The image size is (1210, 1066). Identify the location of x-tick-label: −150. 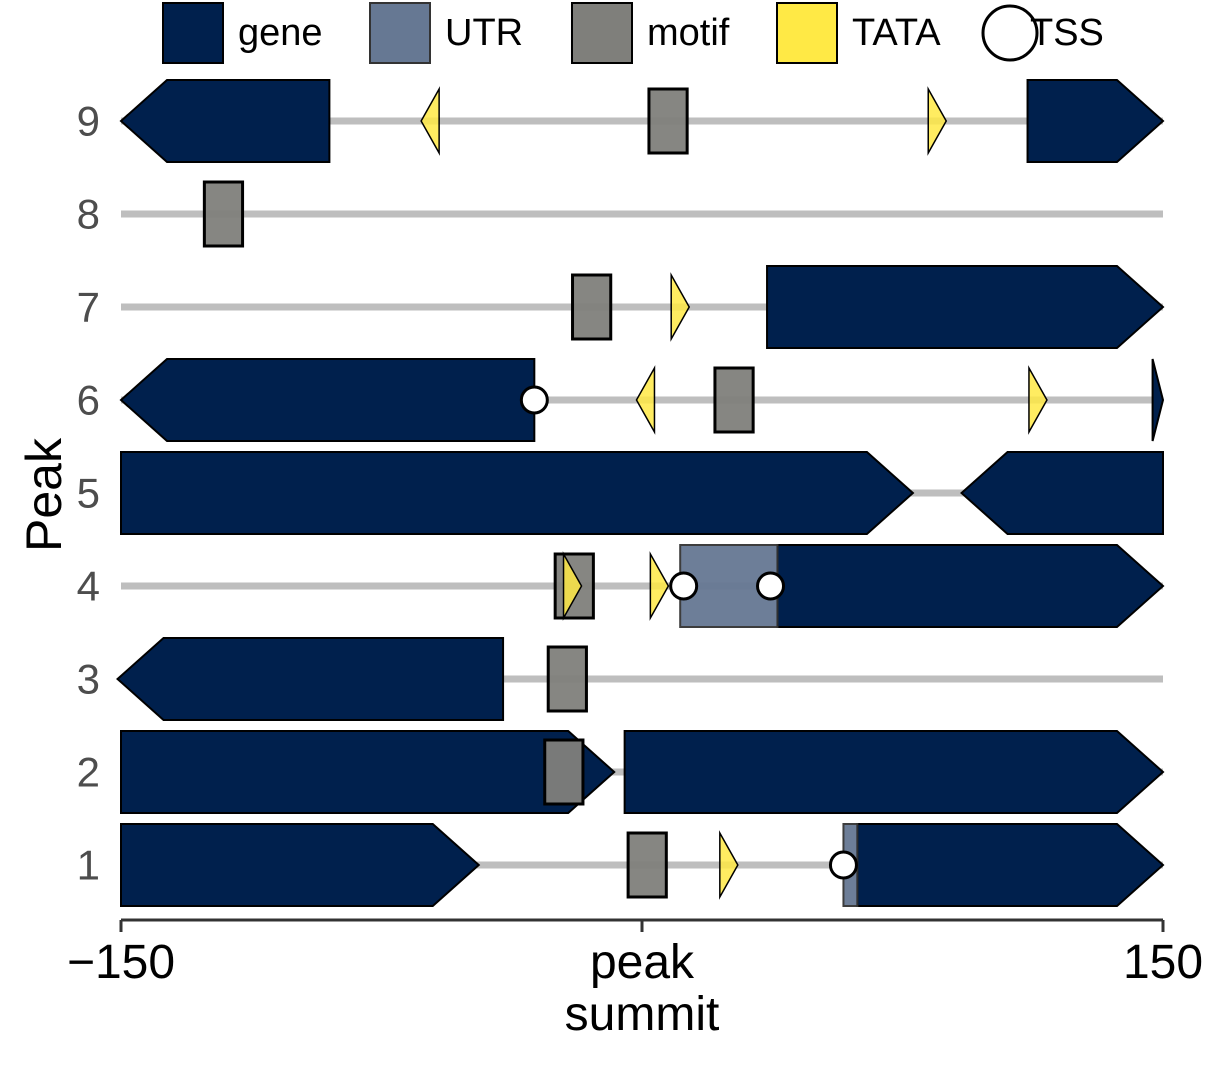
(121, 962).